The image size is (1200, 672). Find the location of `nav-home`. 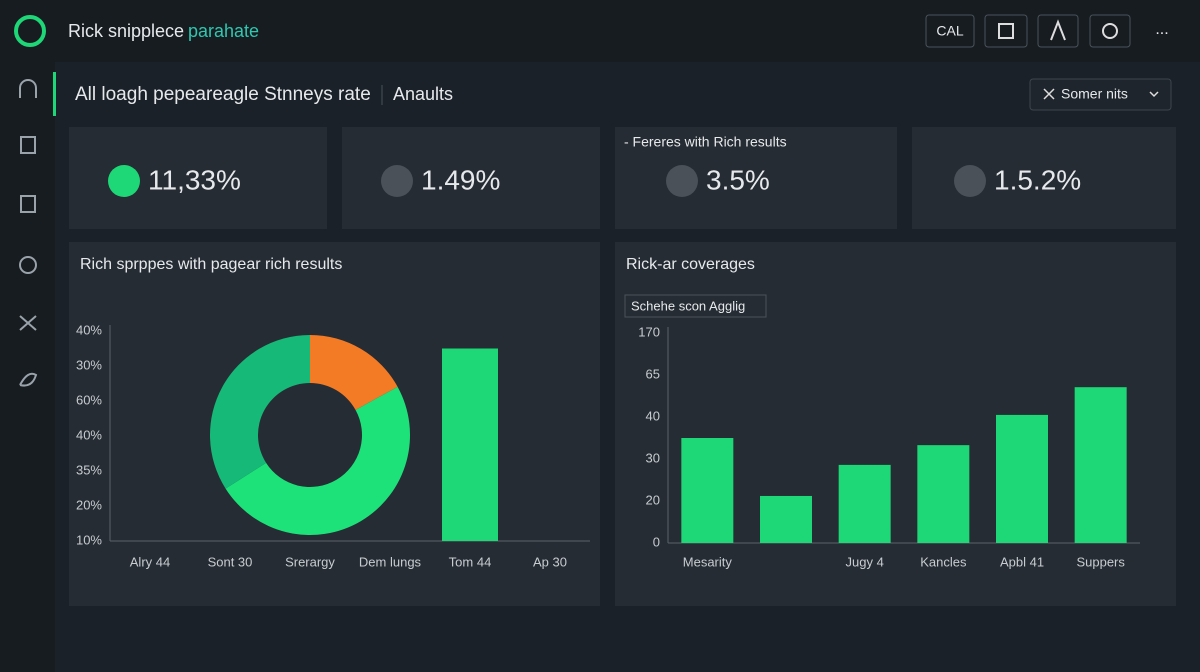

nav-home is located at coordinates (28, 88).